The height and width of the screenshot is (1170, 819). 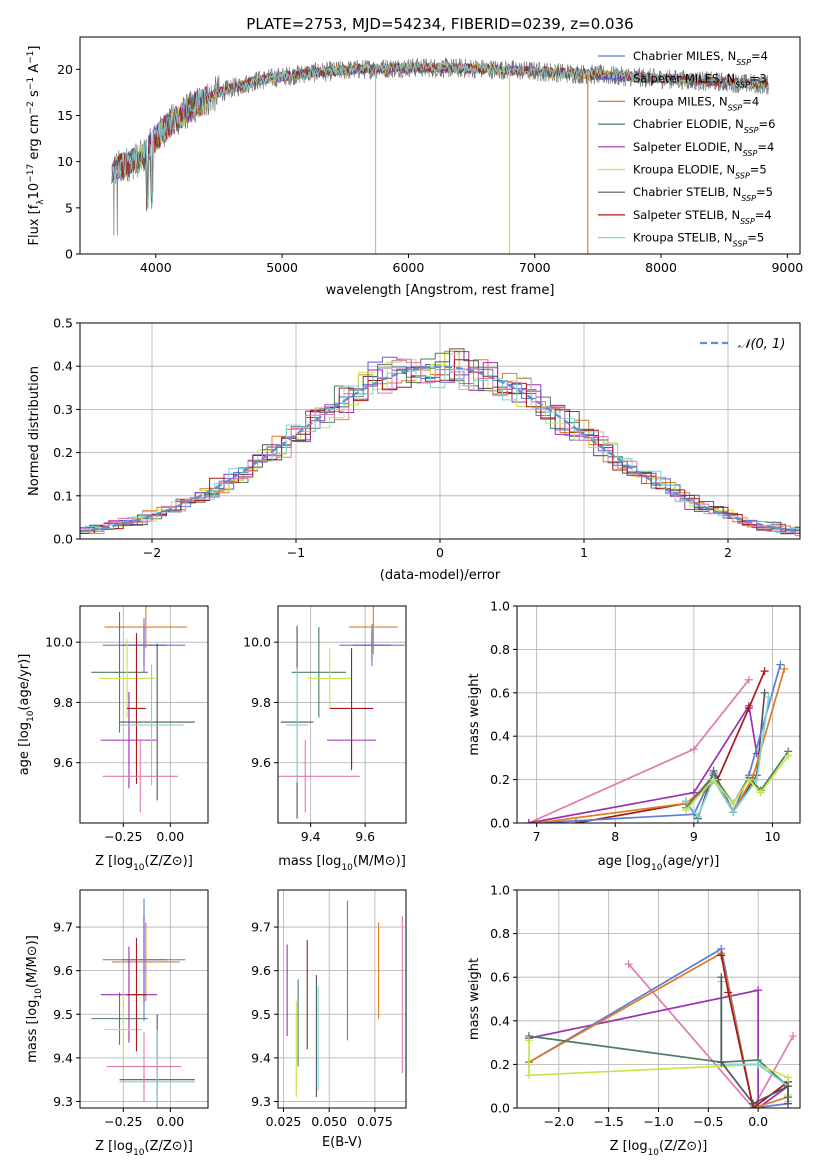 What do you see at coordinates (500, 1108) in the screenshot?
I see `y-tick-label: 0.0` at bounding box center [500, 1108].